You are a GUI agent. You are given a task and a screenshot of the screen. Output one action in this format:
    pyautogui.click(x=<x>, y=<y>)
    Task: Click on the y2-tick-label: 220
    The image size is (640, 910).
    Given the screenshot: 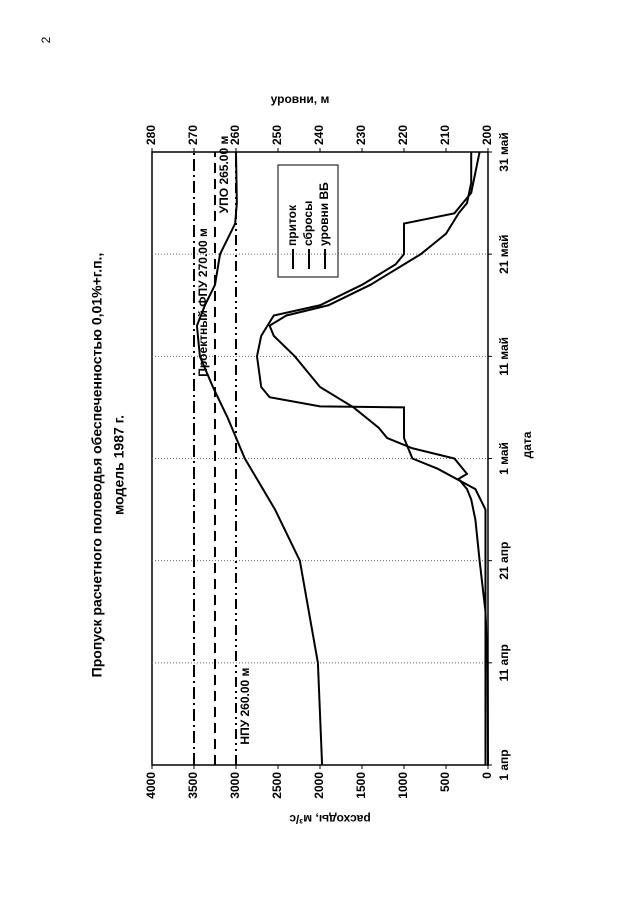 What is the action you would take?
    pyautogui.click(x=403, y=135)
    